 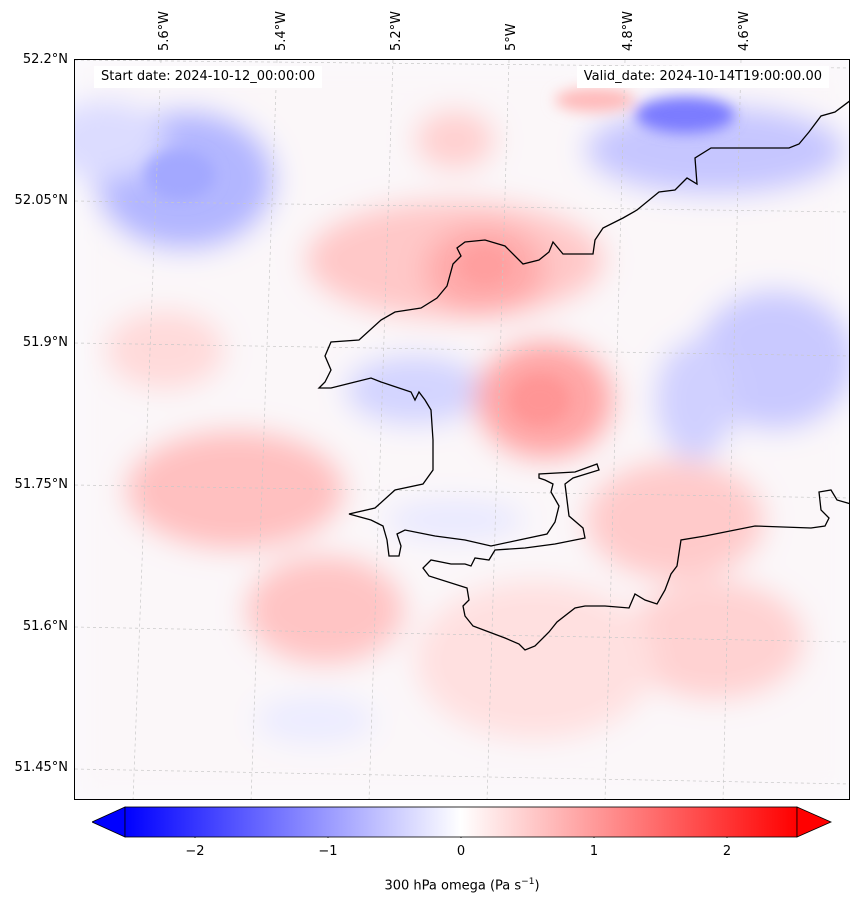 I want to click on blue-core-ne, so click(x=685, y=115).